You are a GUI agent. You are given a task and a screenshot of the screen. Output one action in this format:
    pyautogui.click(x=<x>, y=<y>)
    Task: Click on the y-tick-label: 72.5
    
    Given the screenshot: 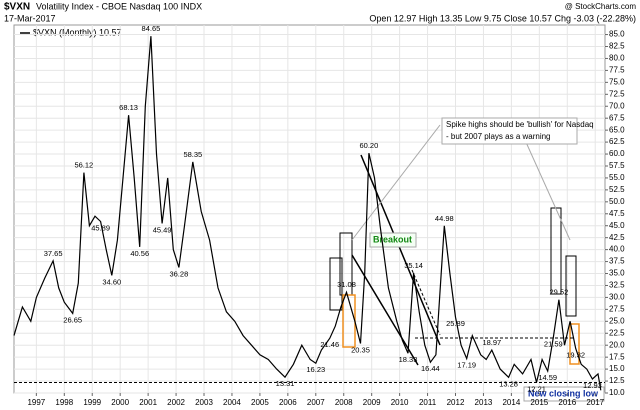 What is the action you would take?
    pyautogui.click(x=617, y=93)
    